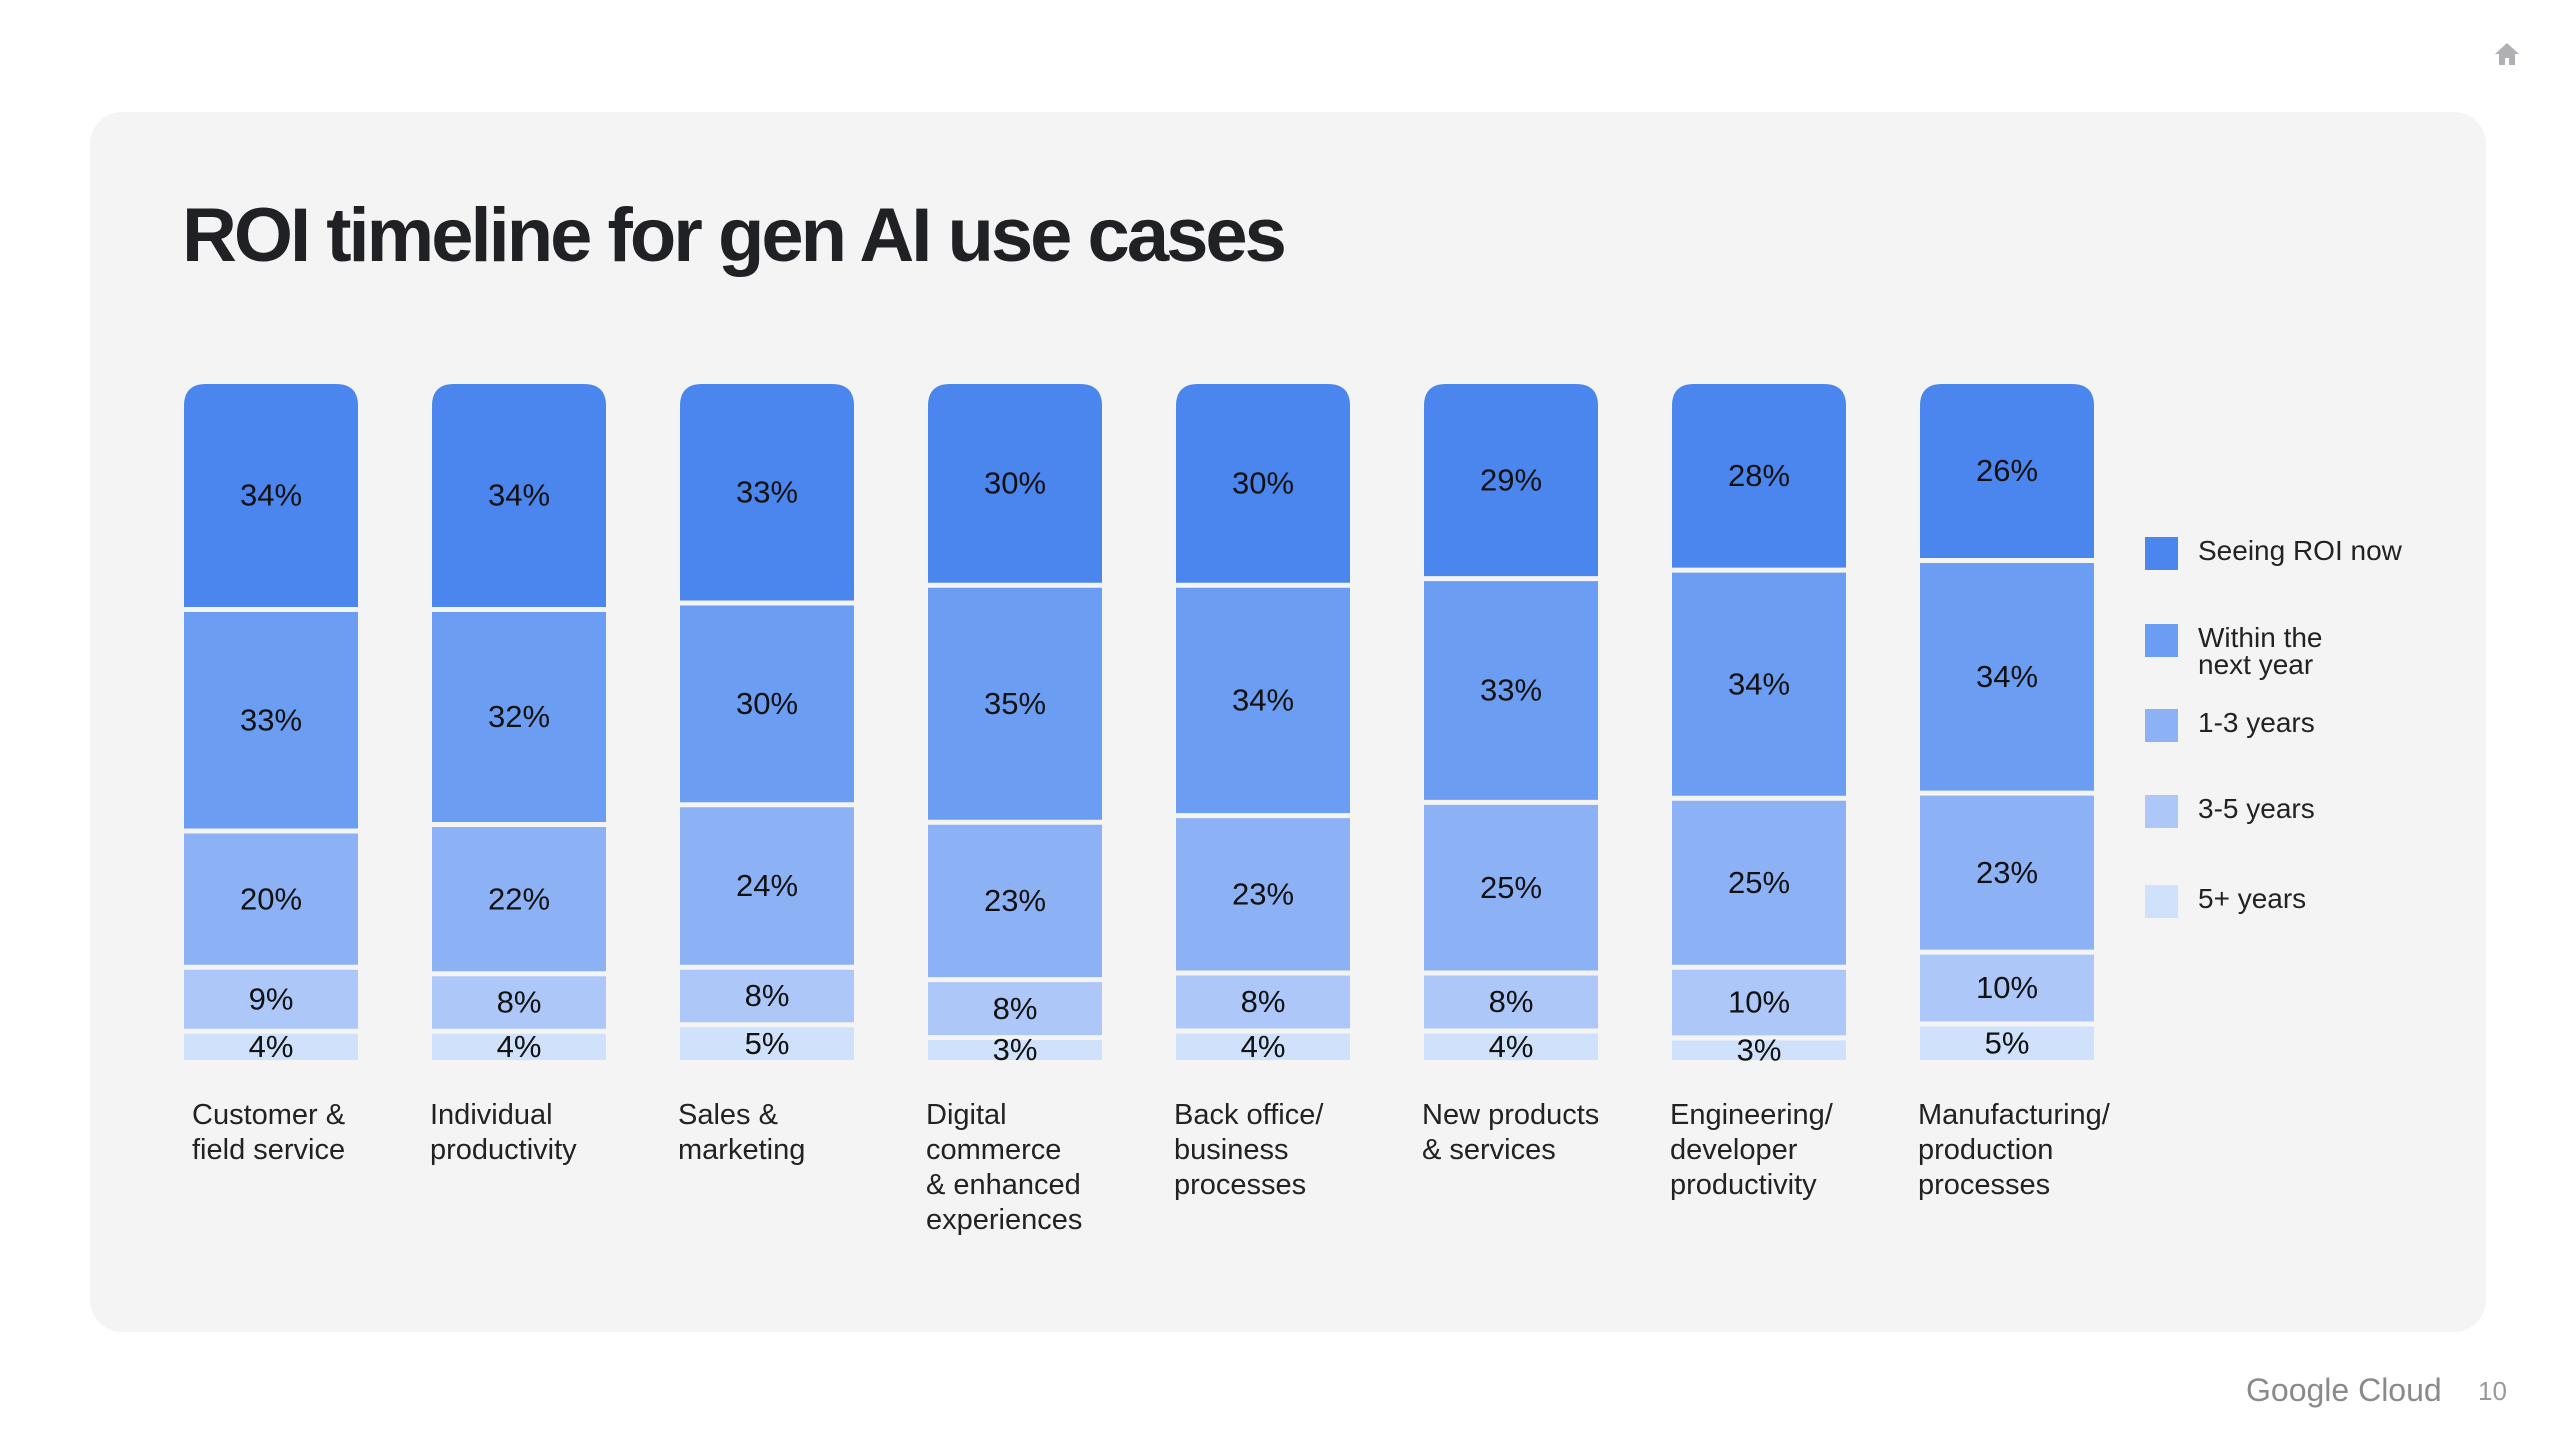 This screenshot has height=1440, width=2560. What do you see at coordinates (742, 1132) in the screenshot?
I see `category-label: Sales & marketing` at bounding box center [742, 1132].